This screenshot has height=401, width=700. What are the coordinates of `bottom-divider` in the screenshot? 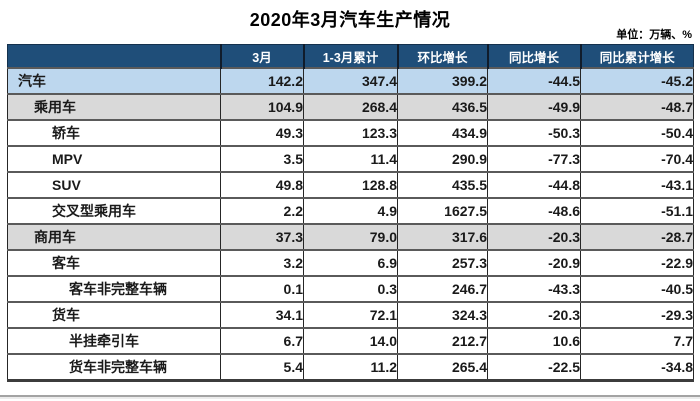 It's located at (350, 396).